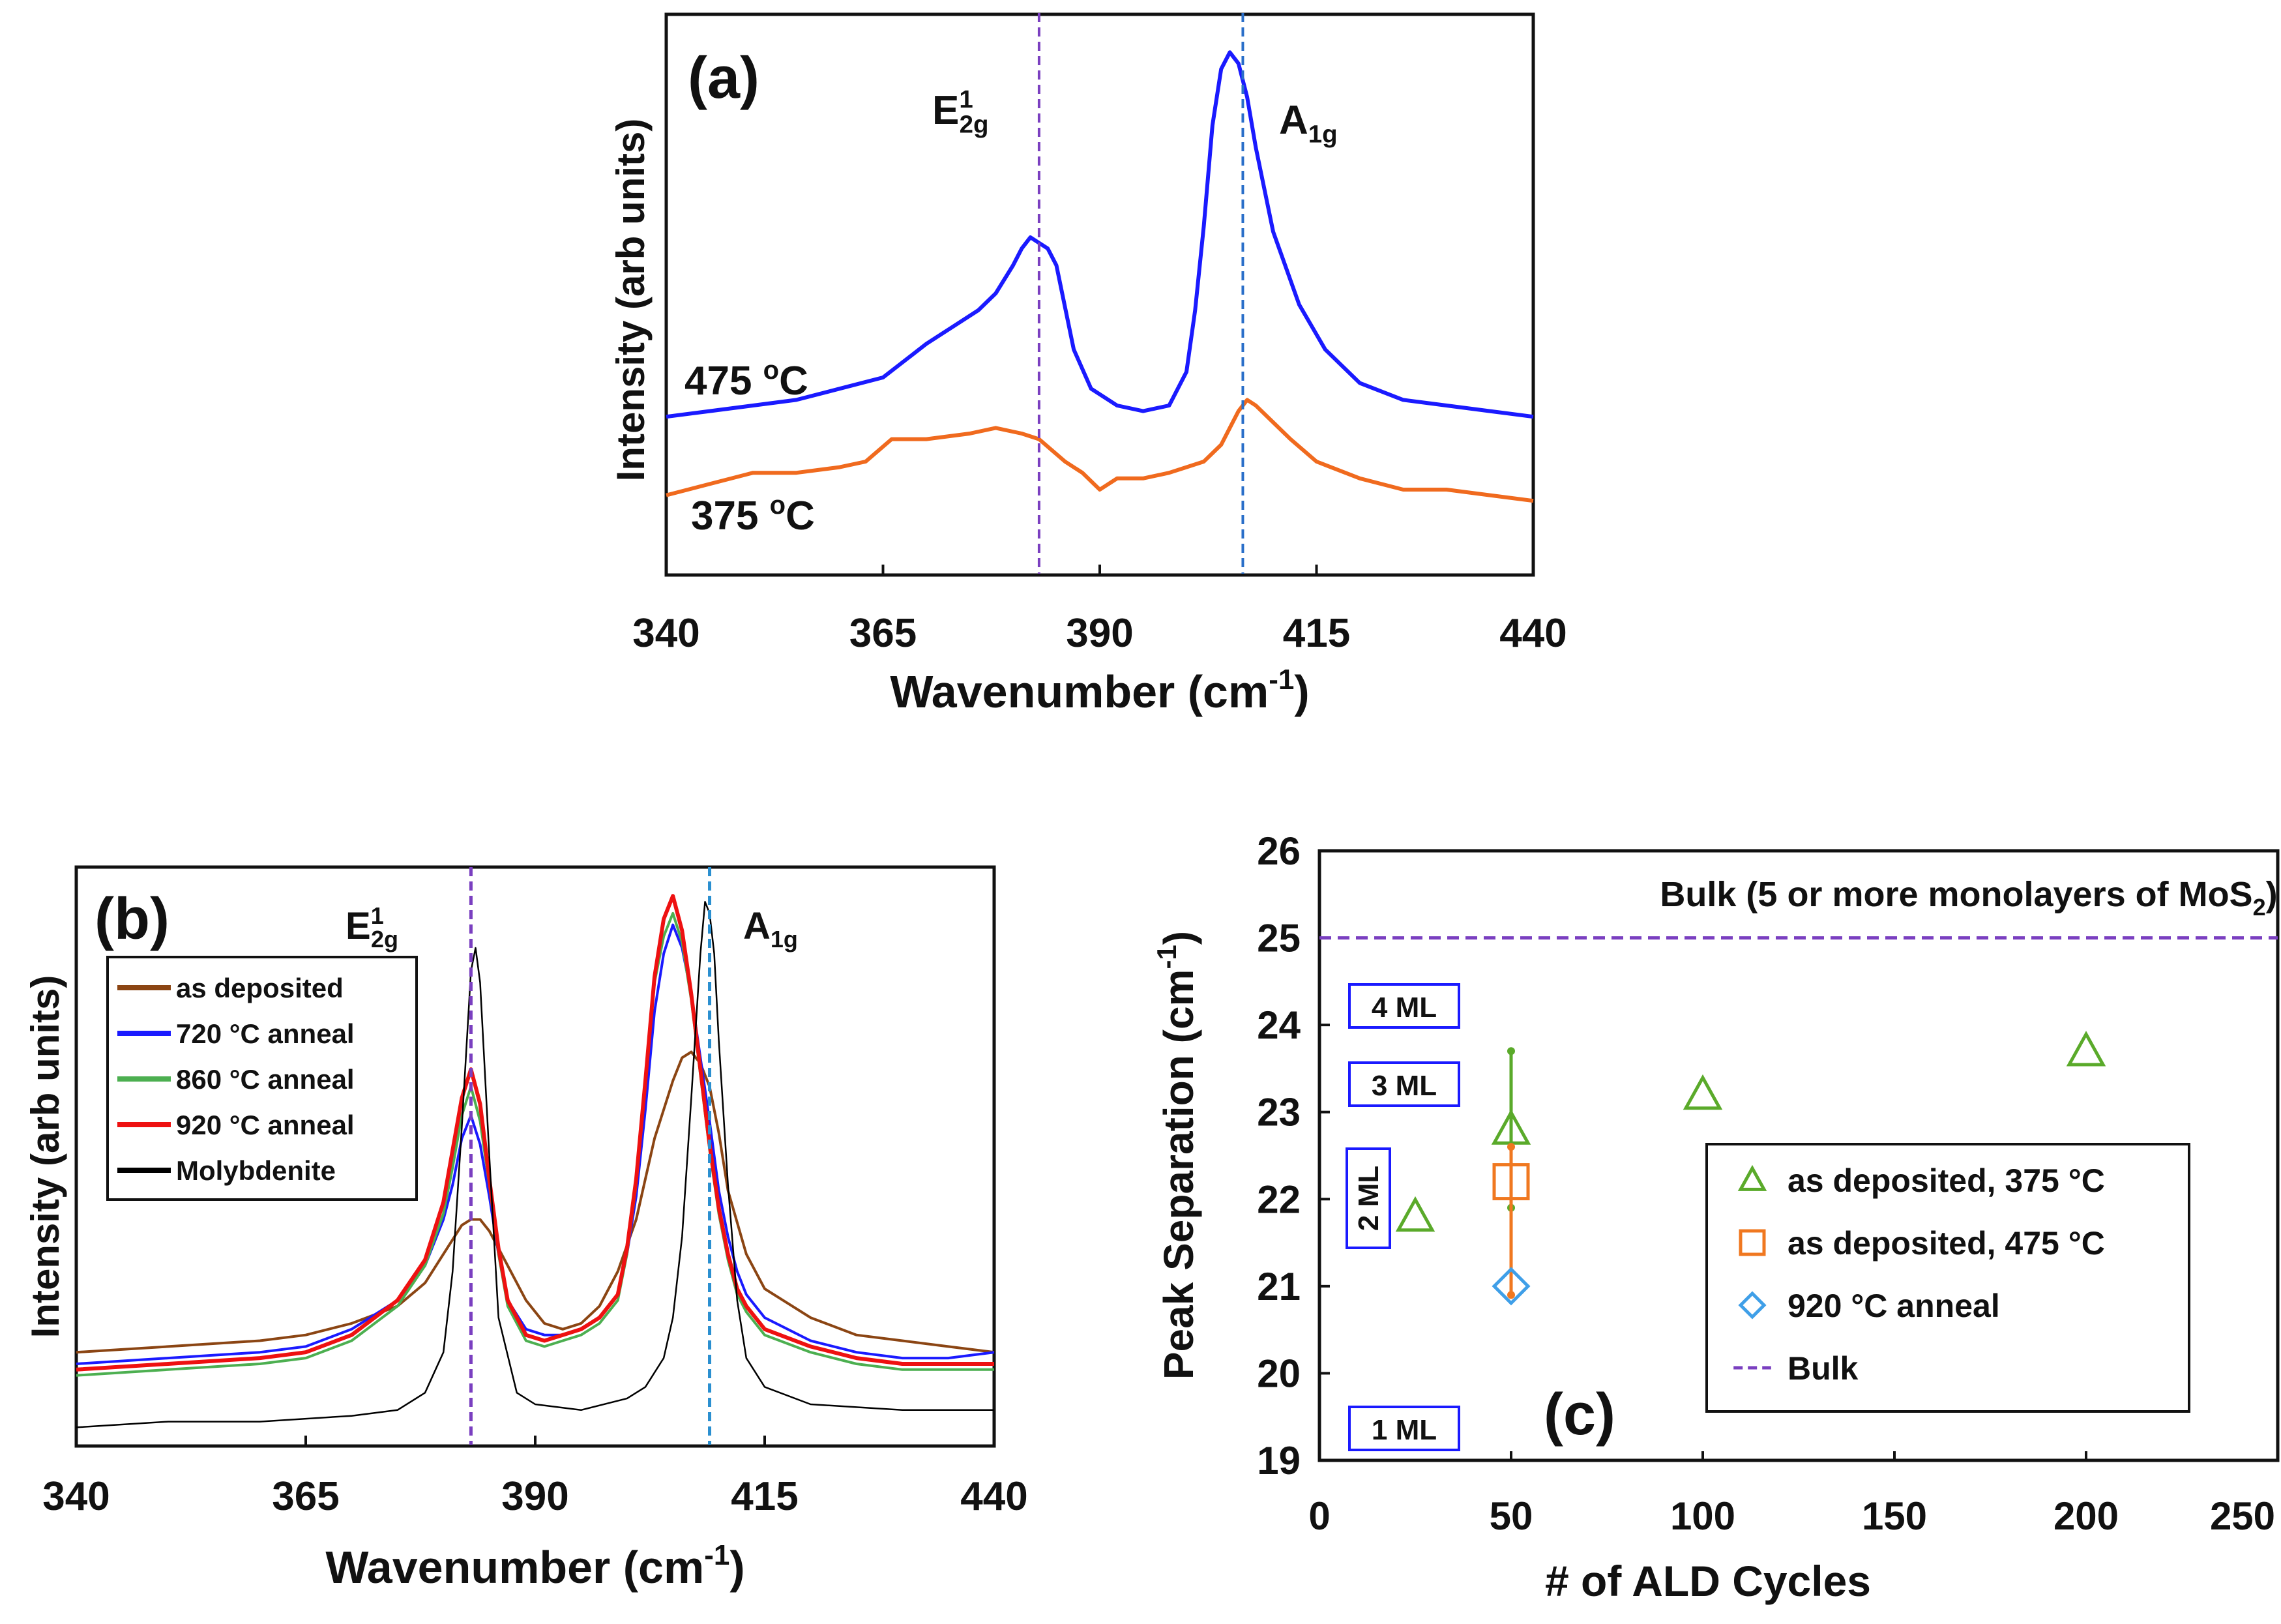 This screenshot has height=1624, width=2281. Describe the element at coordinates (265, 1033) in the screenshot. I see `legend-label: 720 °C anneal` at that location.